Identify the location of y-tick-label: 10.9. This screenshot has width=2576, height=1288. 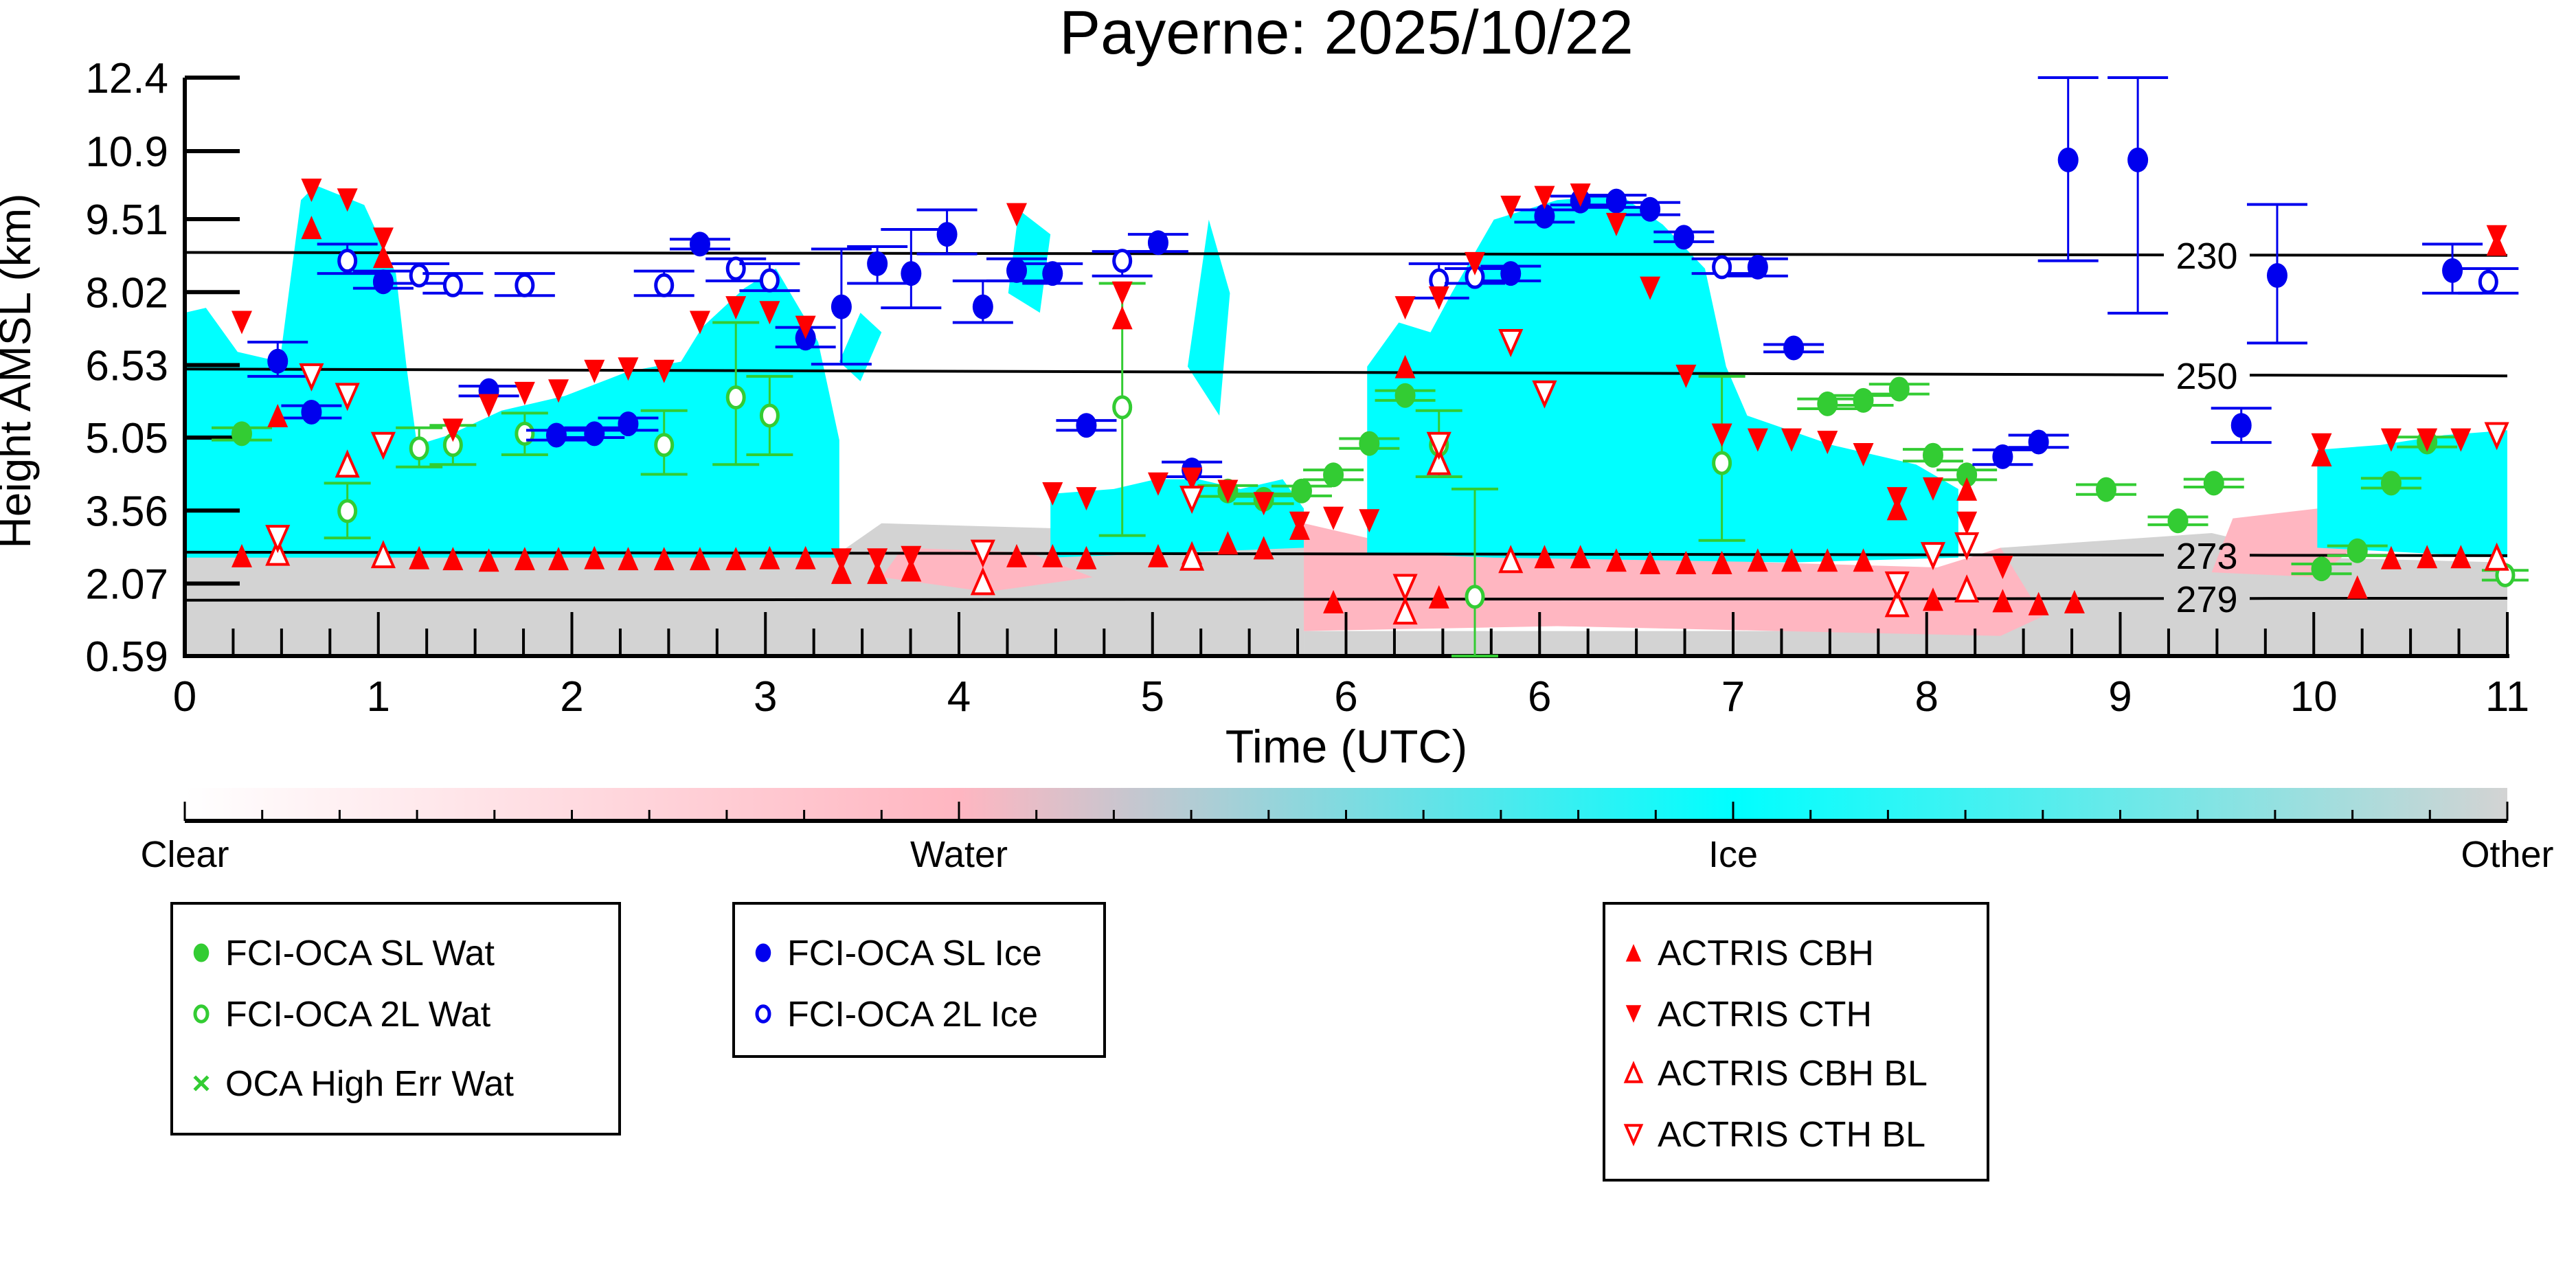
(126, 152).